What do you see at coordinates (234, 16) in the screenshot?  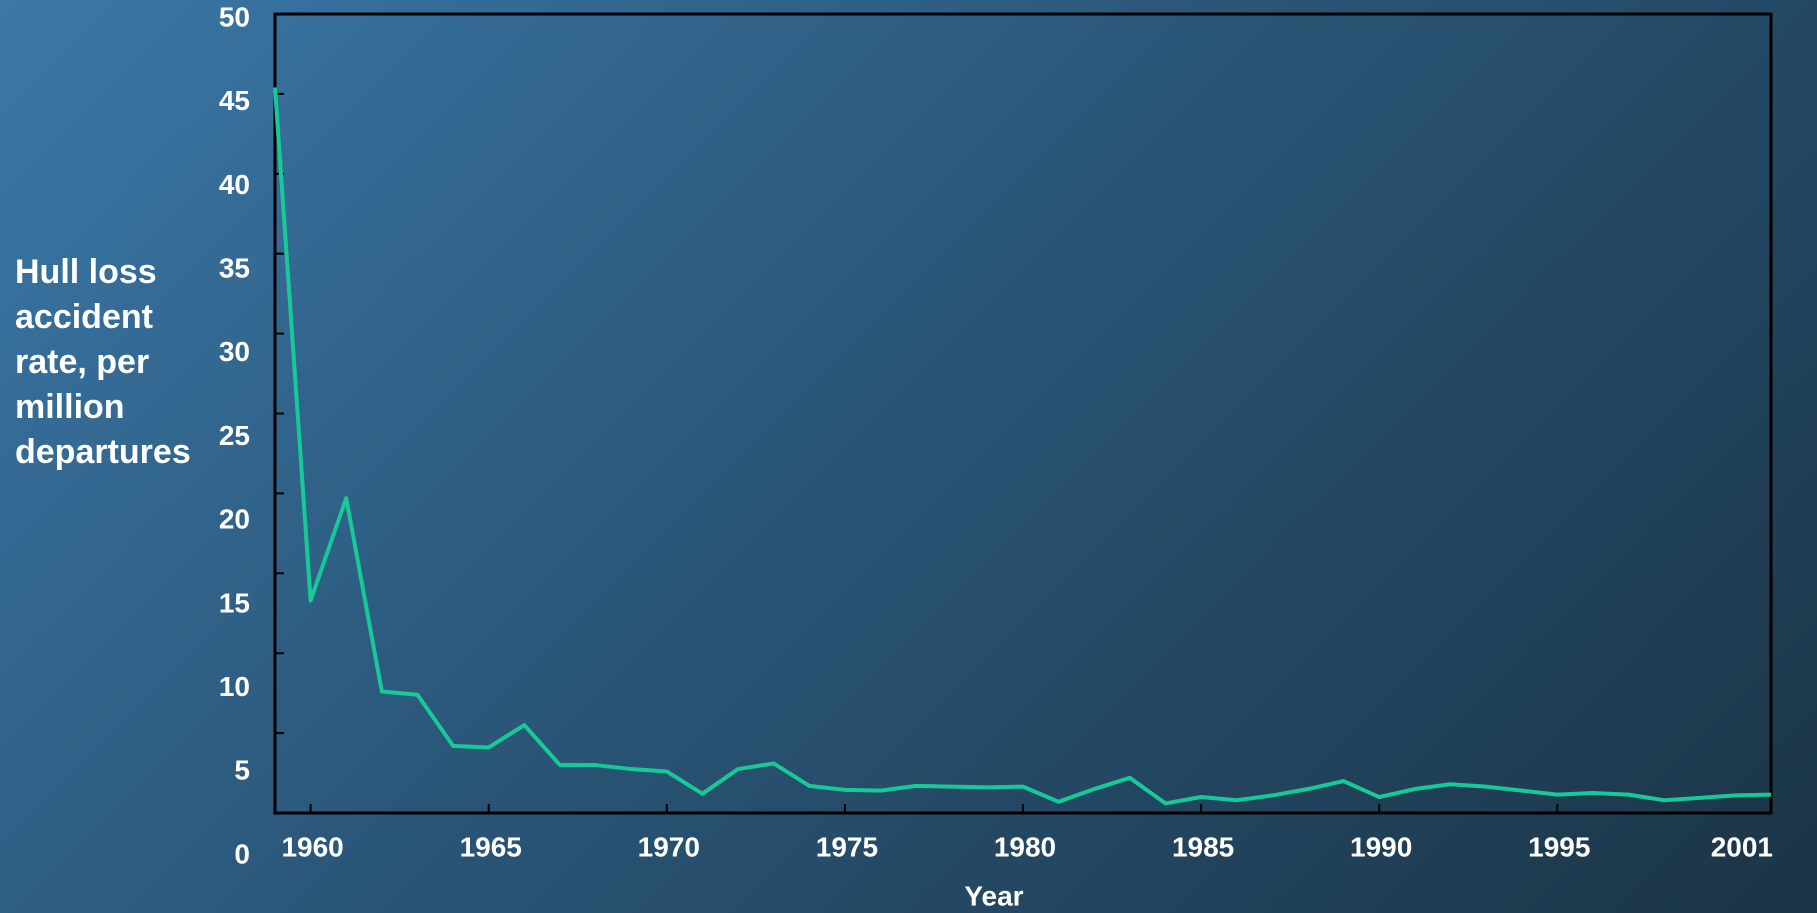 I see `y-tick-label: 50` at bounding box center [234, 16].